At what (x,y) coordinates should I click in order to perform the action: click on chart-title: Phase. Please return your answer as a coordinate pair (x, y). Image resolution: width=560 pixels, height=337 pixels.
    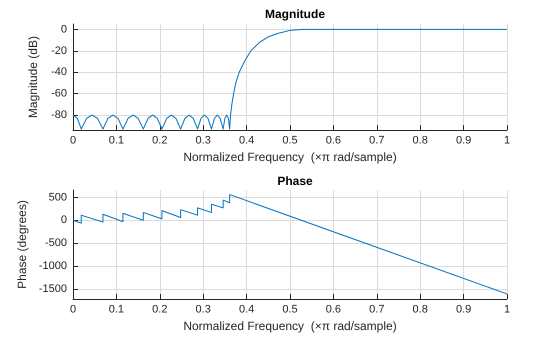
    Looking at the image, I should click on (295, 181).